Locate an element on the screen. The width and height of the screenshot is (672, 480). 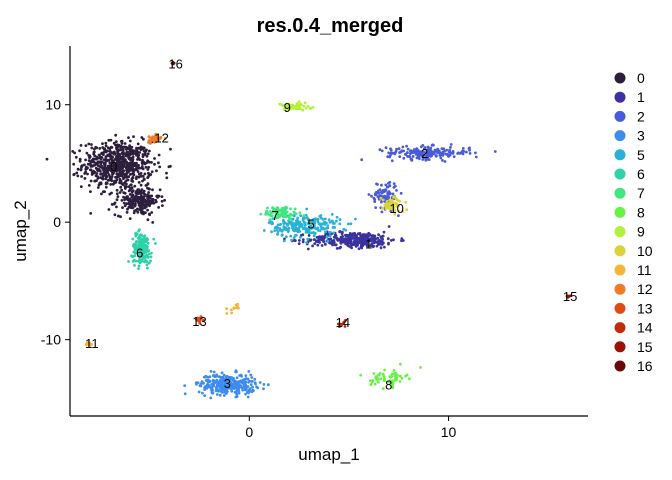
cluster-14-point is located at coordinates (338, 324).